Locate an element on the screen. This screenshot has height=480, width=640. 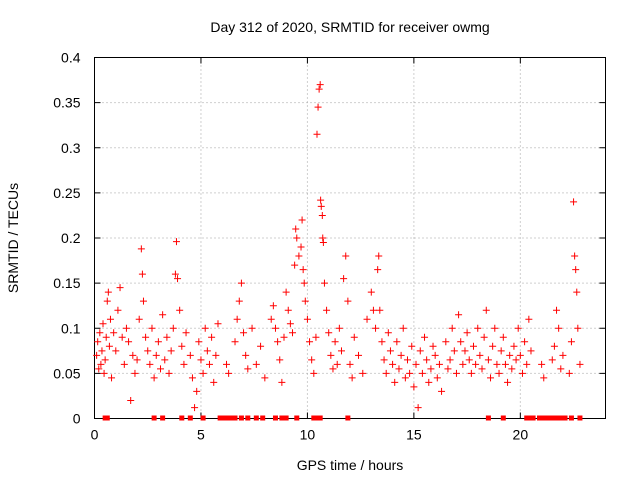
x-tick-label: 20 is located at coordinates (521, 435).